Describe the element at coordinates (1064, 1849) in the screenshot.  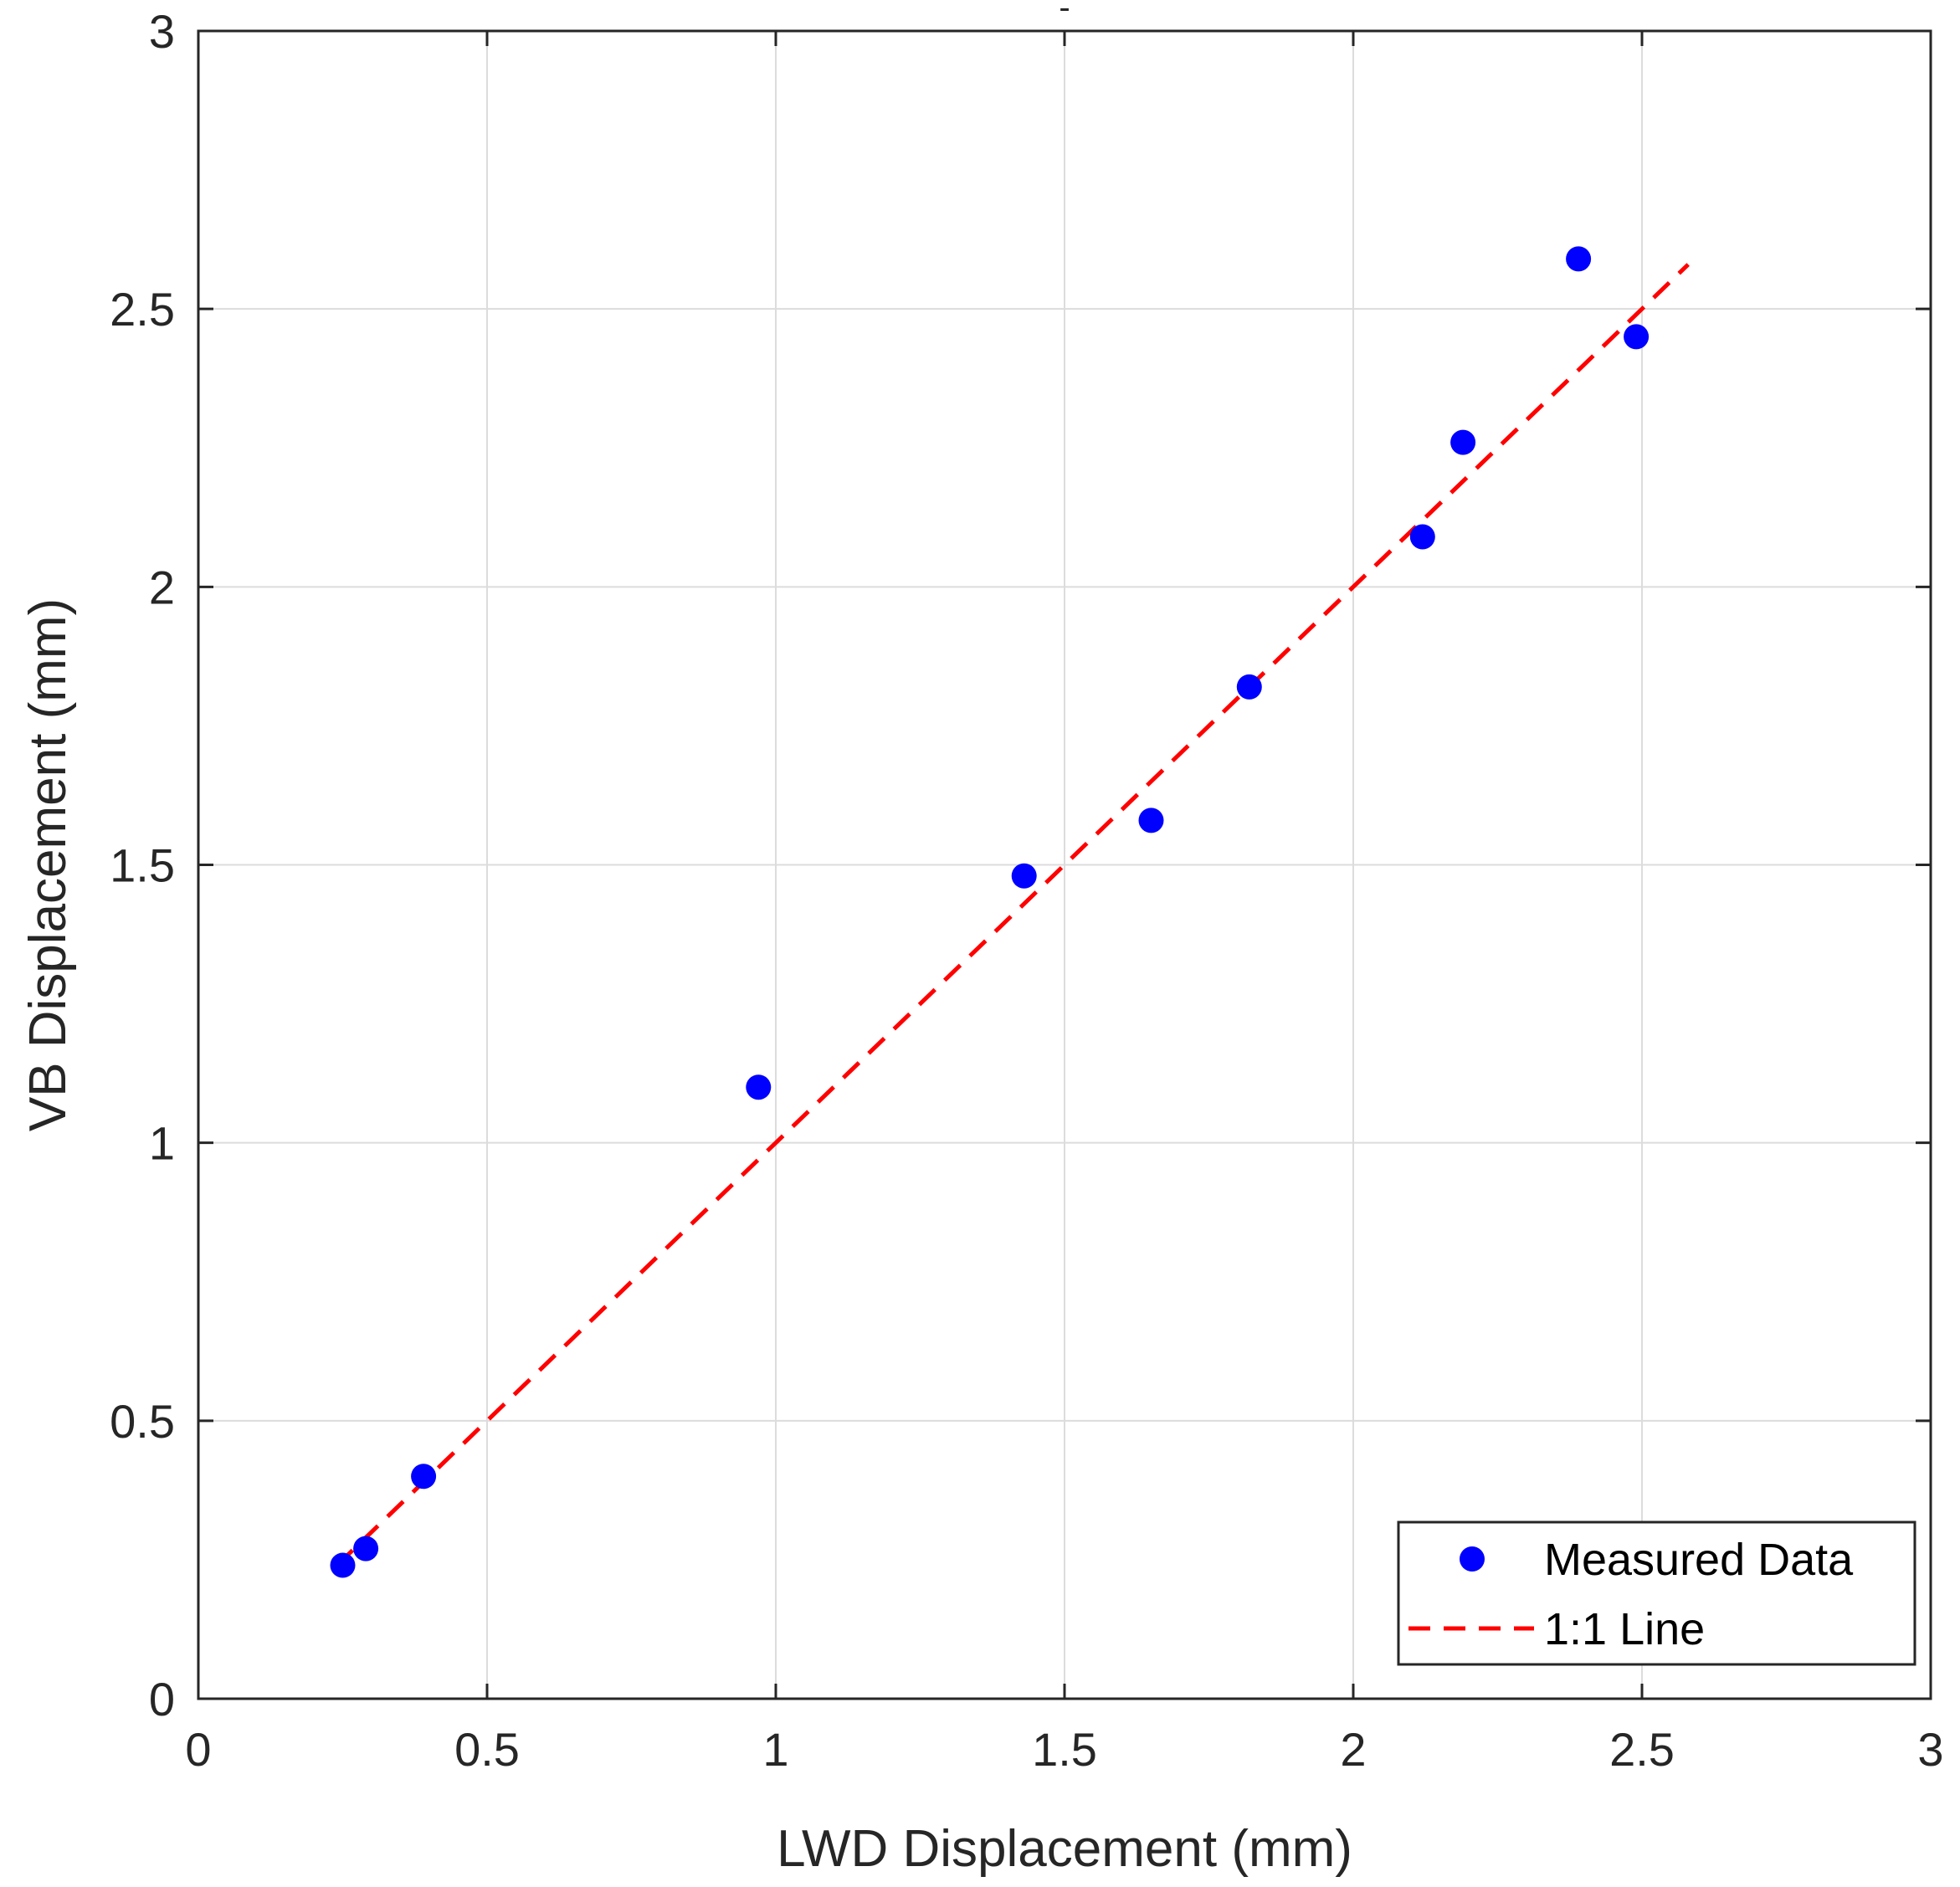
I see `x-axis-title: LWD Displacement (mm)` at that location.